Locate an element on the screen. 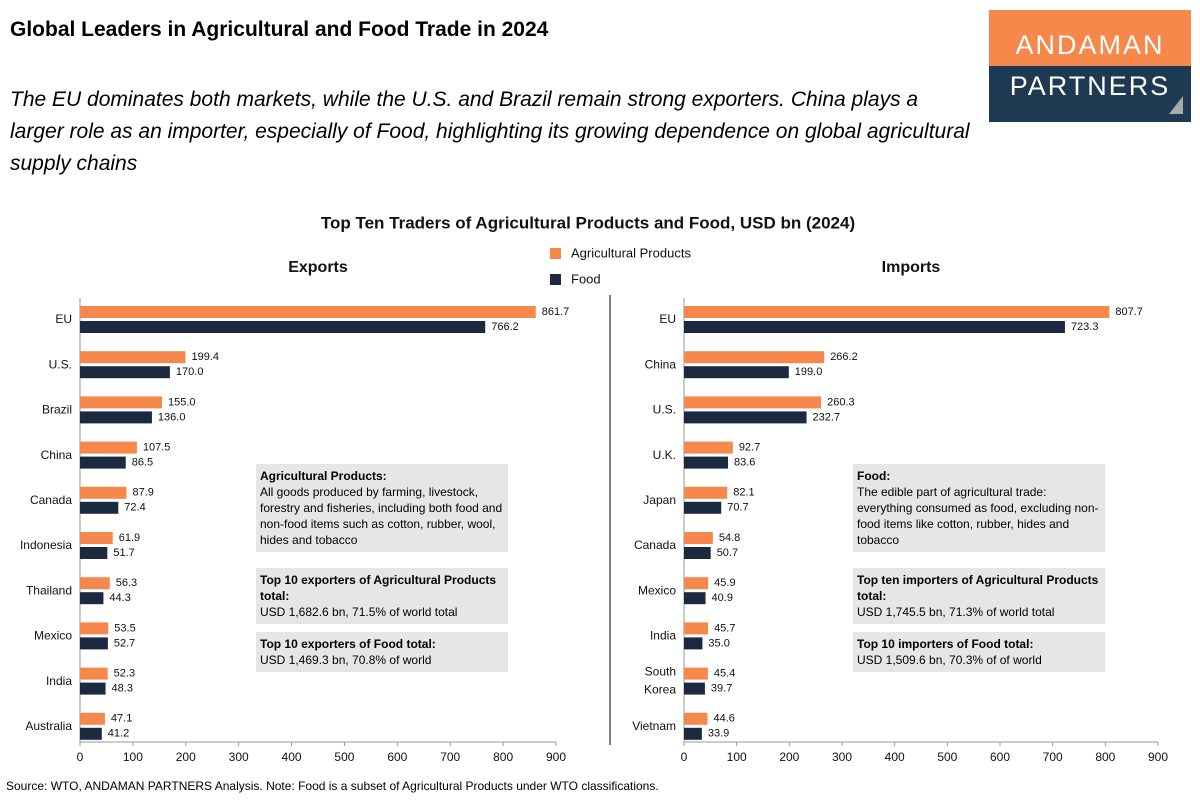 The width and height of the screenshot is (1200, 800). value-label: 52.7 is located at coordinates (124, 643).